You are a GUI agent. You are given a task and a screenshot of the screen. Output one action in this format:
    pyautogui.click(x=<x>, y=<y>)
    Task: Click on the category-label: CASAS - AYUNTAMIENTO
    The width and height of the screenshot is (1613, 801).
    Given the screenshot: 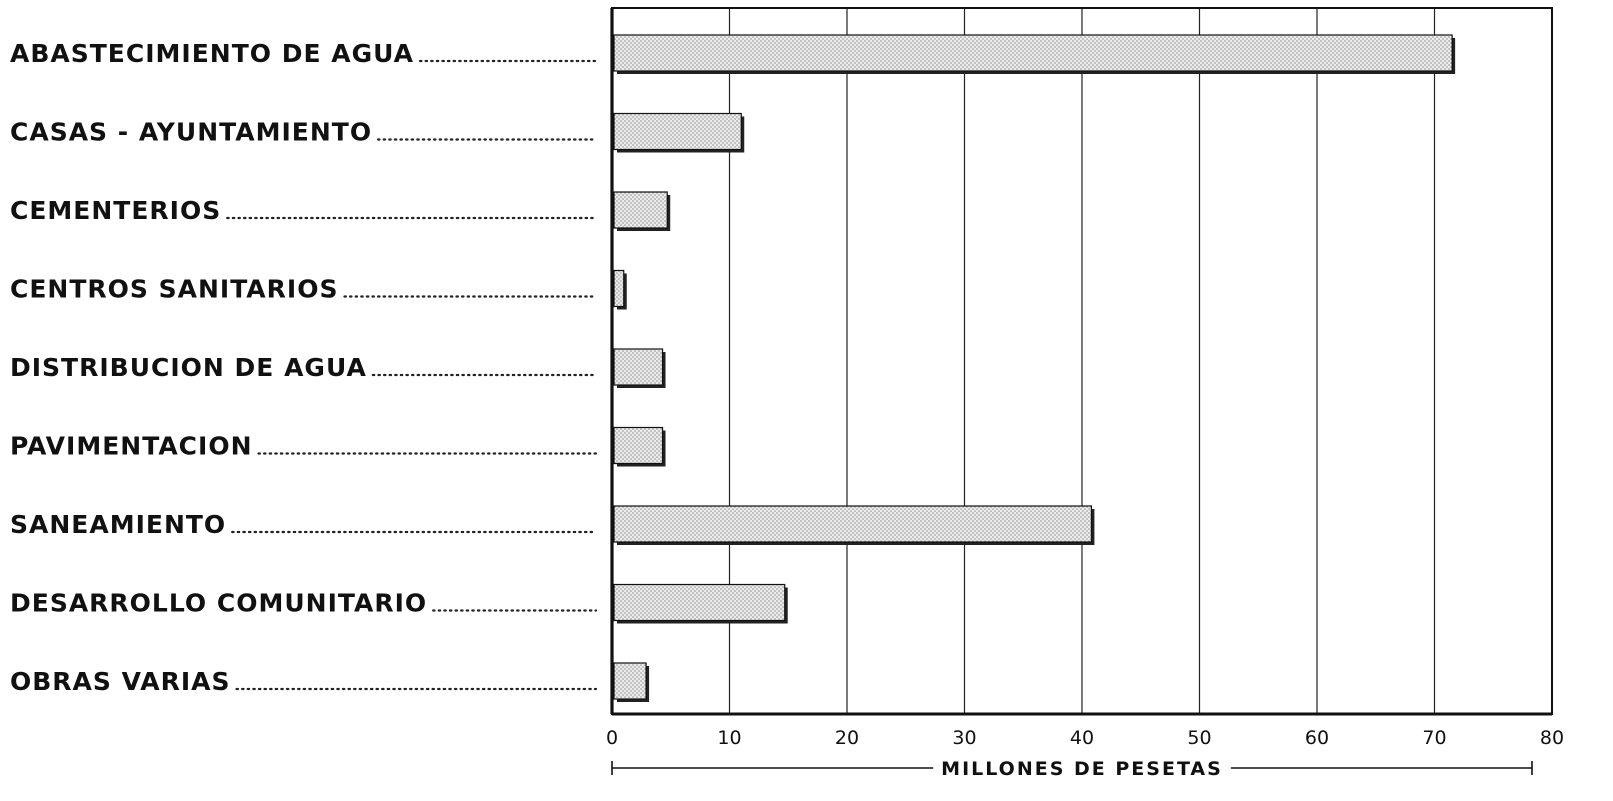 What is the action you would take?
    pyautogui.click(x=191, y=132)
    